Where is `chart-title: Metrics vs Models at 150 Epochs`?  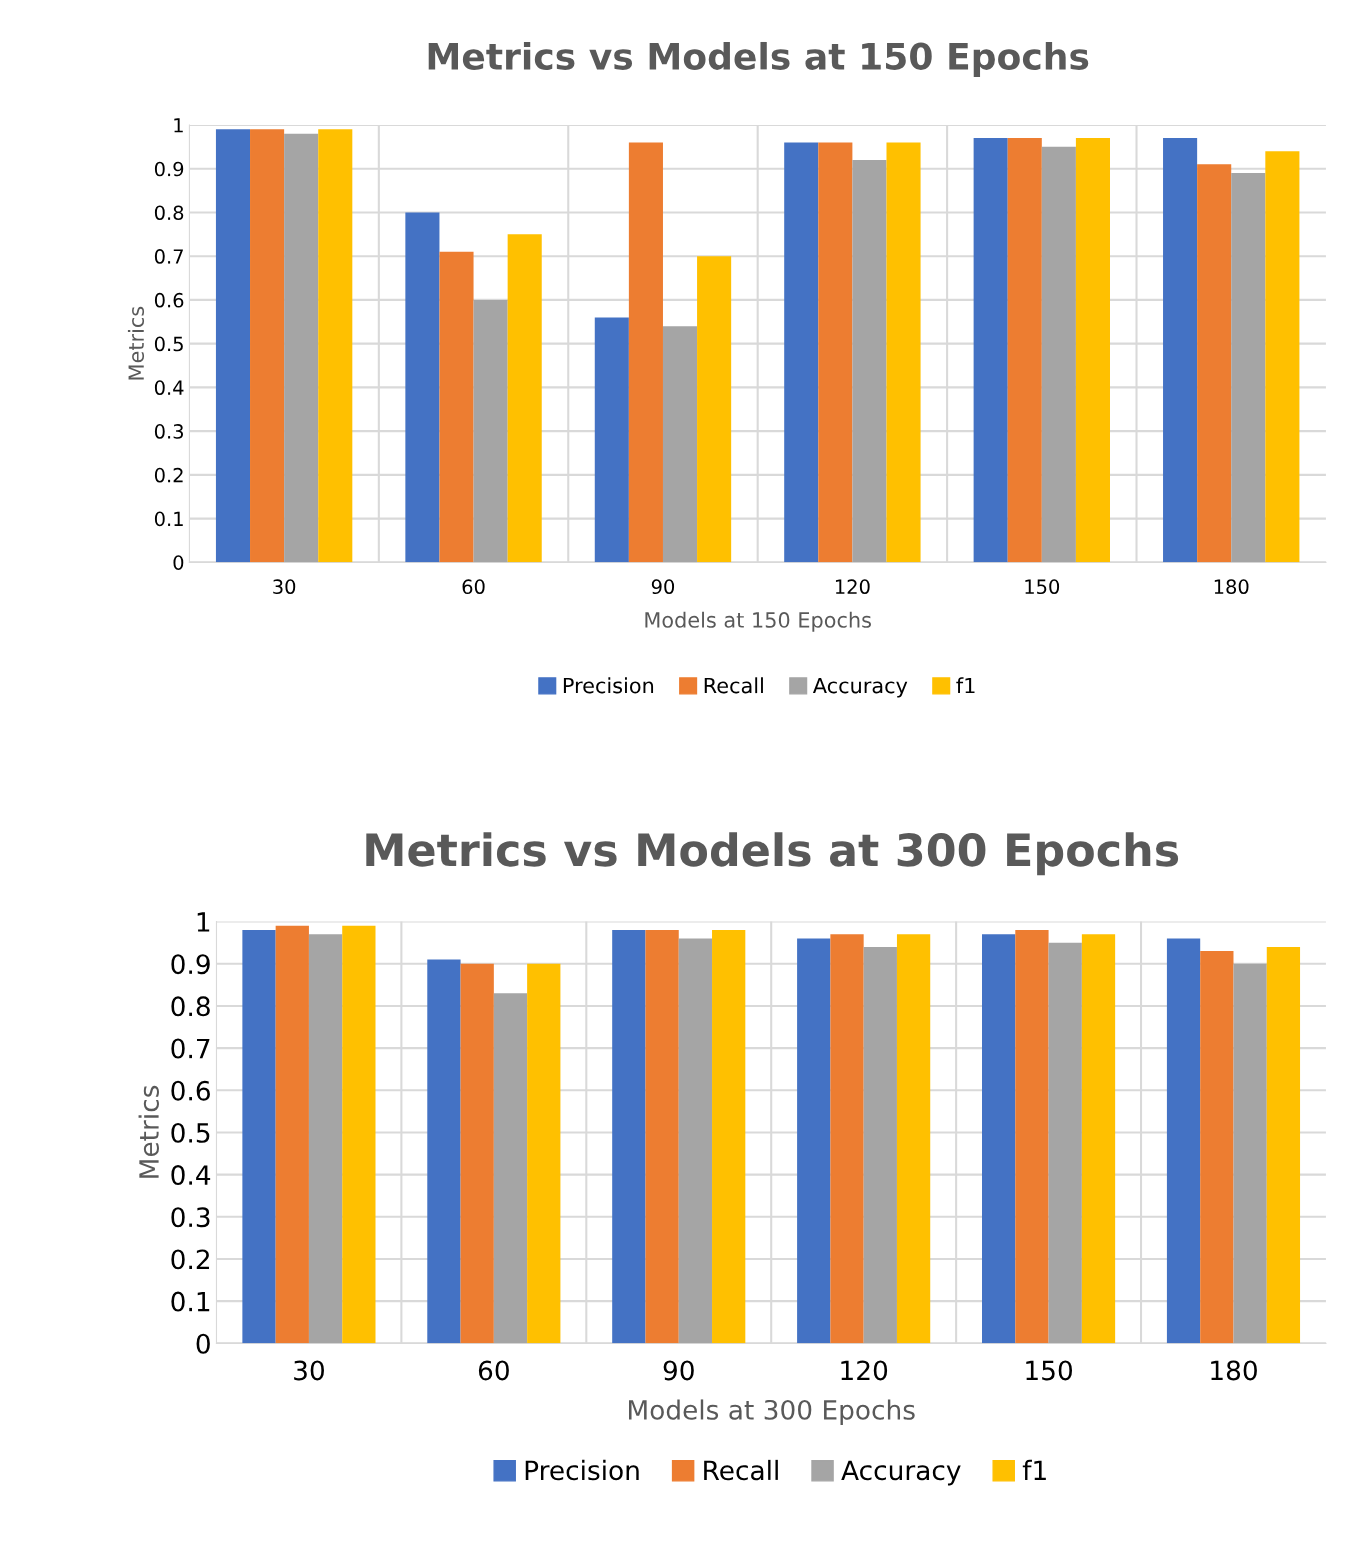
chart-title: Metrics vs Models at 150 Epochs is located at coordinates (758, 59).